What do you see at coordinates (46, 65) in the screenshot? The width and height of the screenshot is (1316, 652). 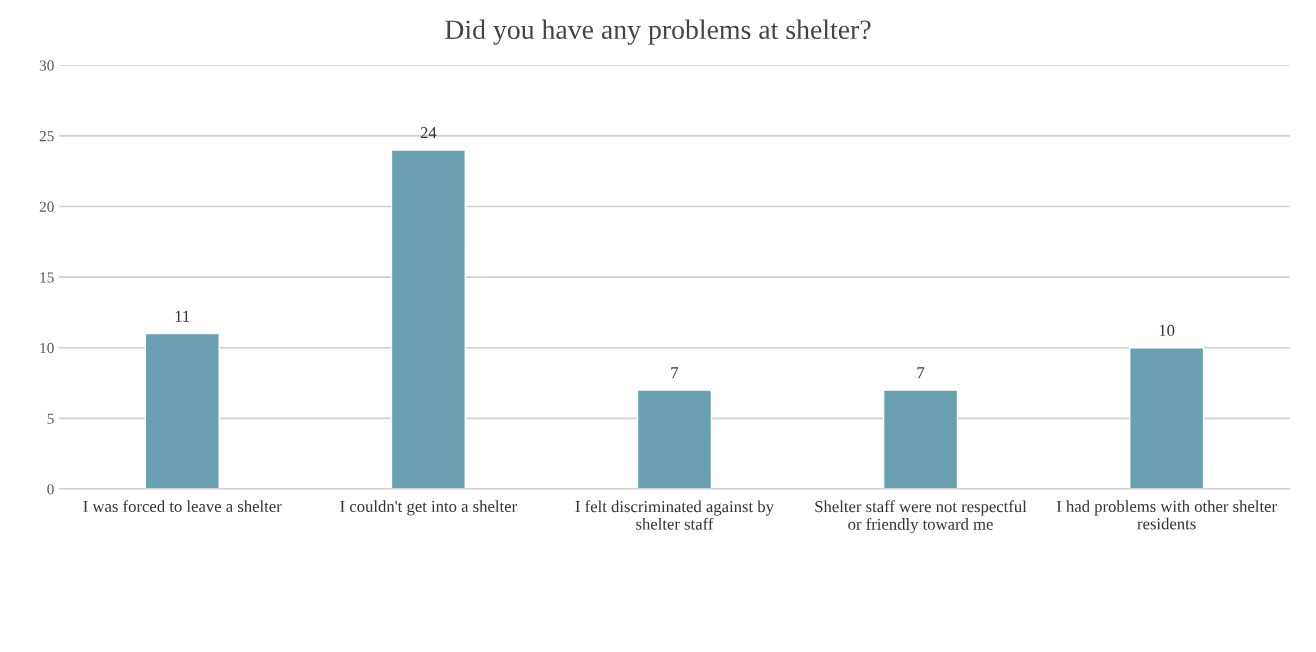 I see `y-tick-label: 30` at bounding box center [46, 65].